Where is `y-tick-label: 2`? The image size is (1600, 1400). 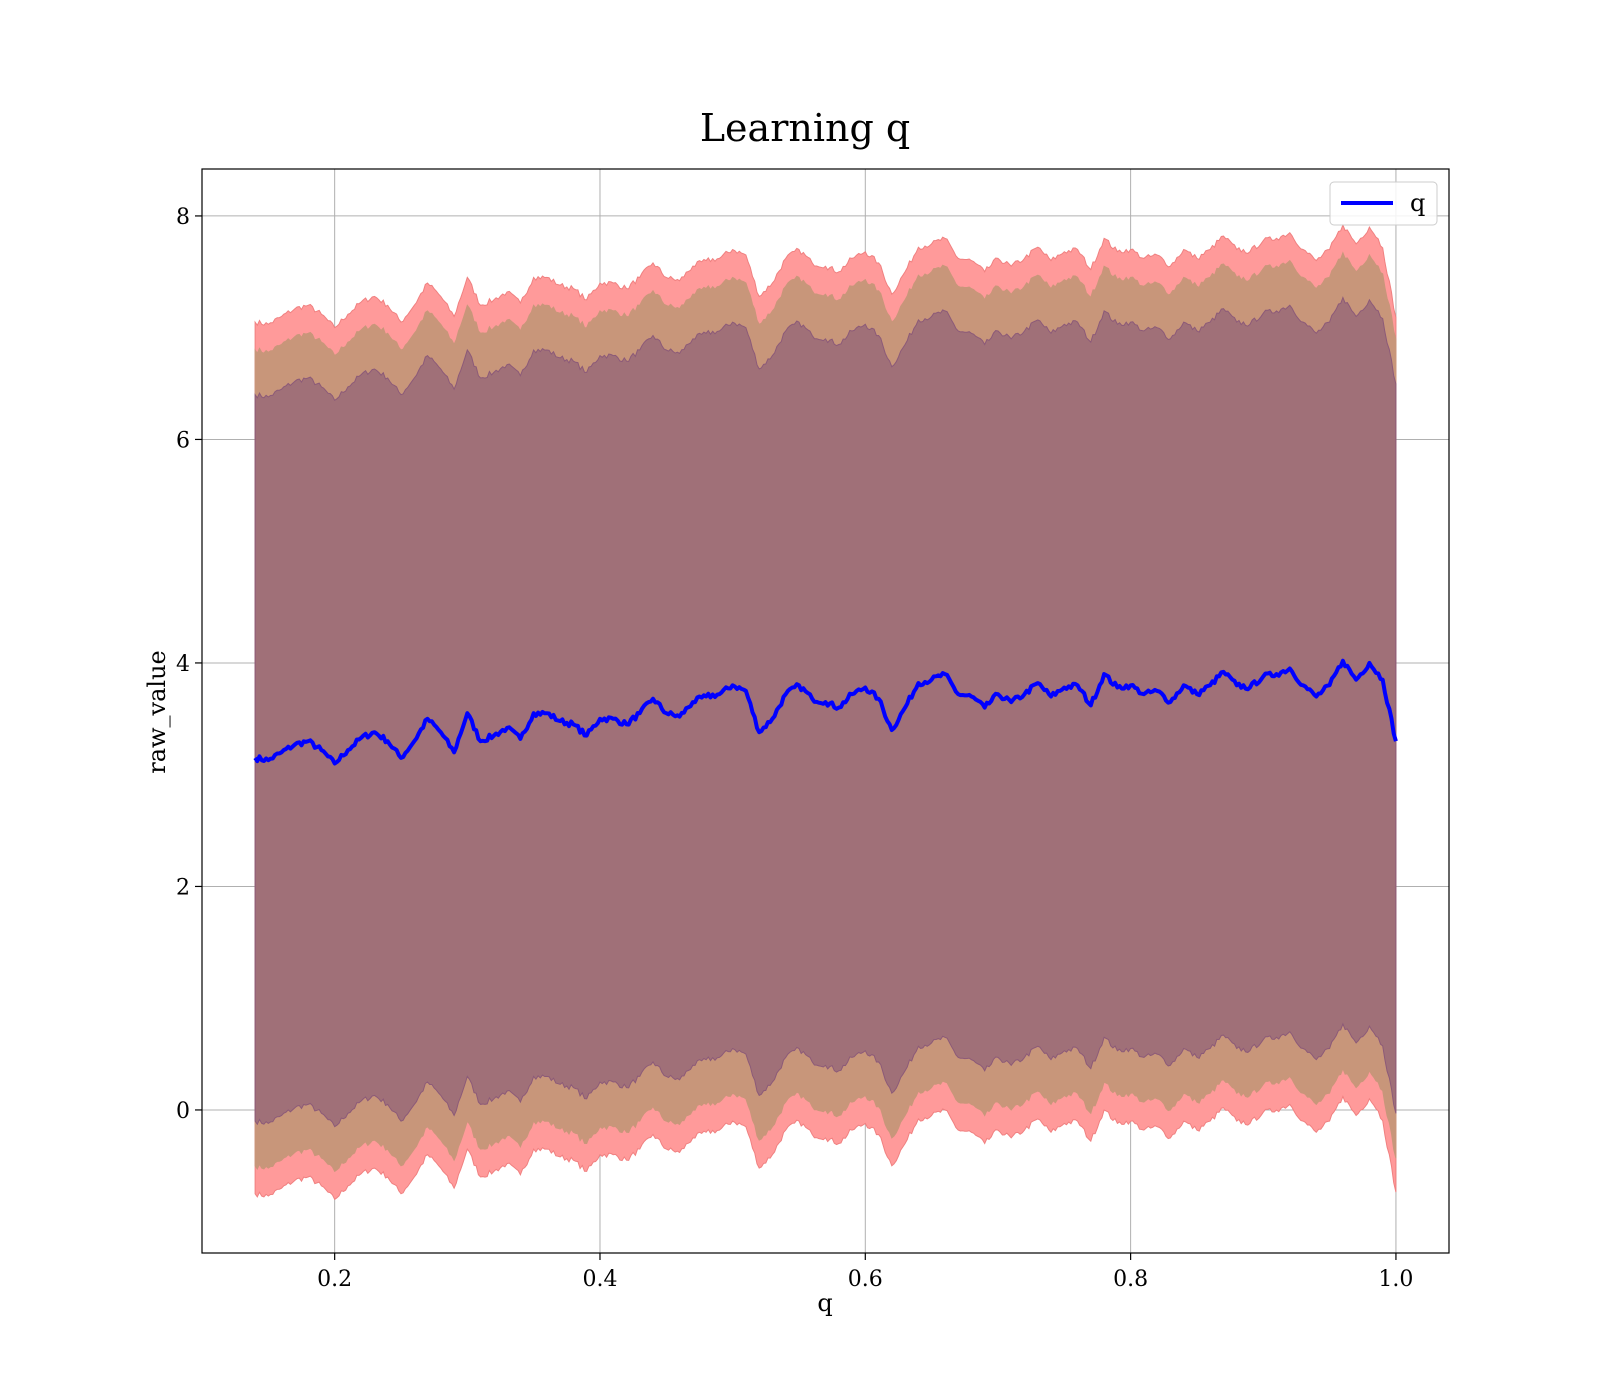
y-tick-label: 2 is located at coordinates (183, 887).